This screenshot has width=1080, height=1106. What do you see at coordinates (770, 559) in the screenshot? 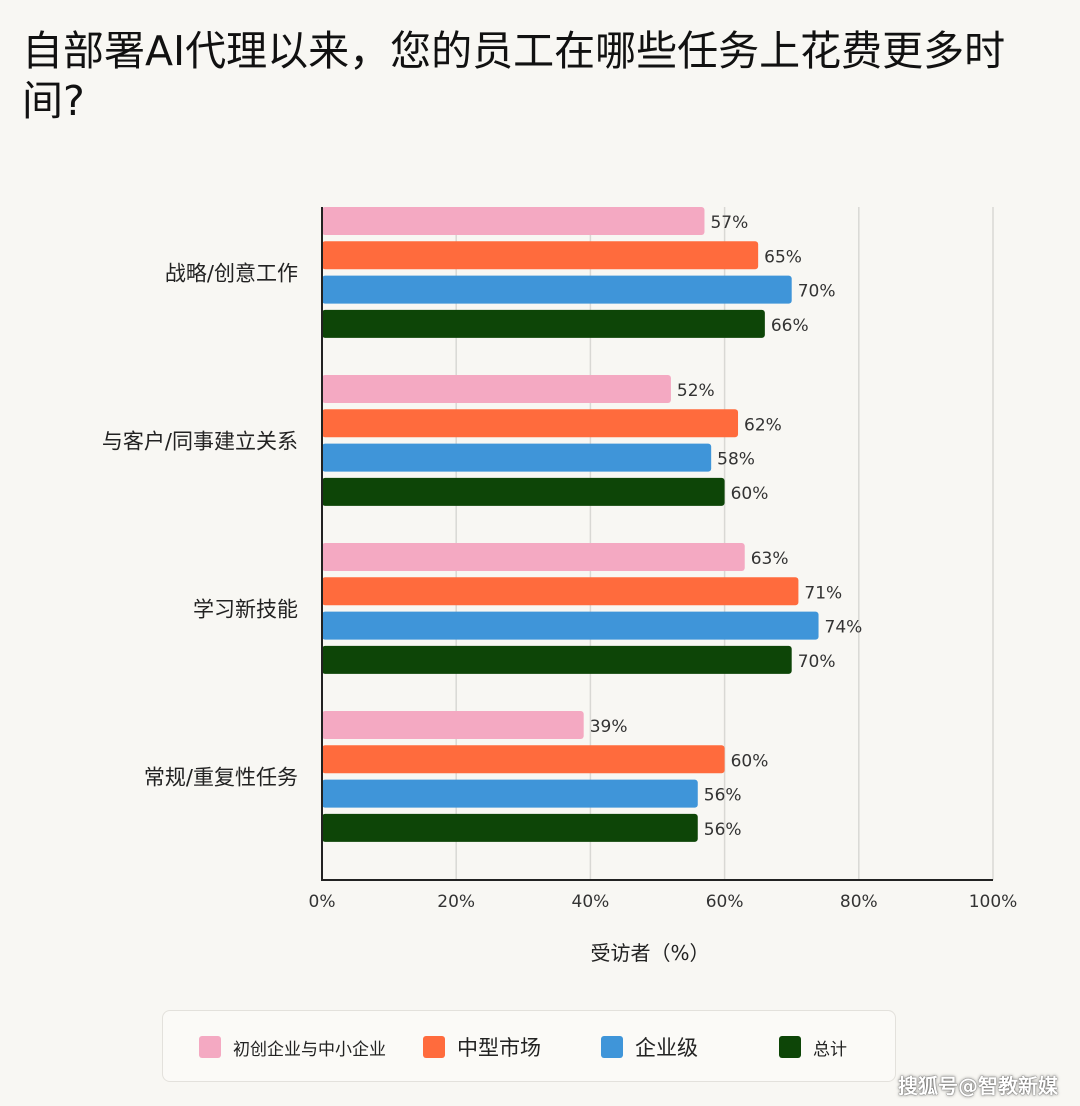
I see `data-label: 63%` at bounding box center [770, 559].